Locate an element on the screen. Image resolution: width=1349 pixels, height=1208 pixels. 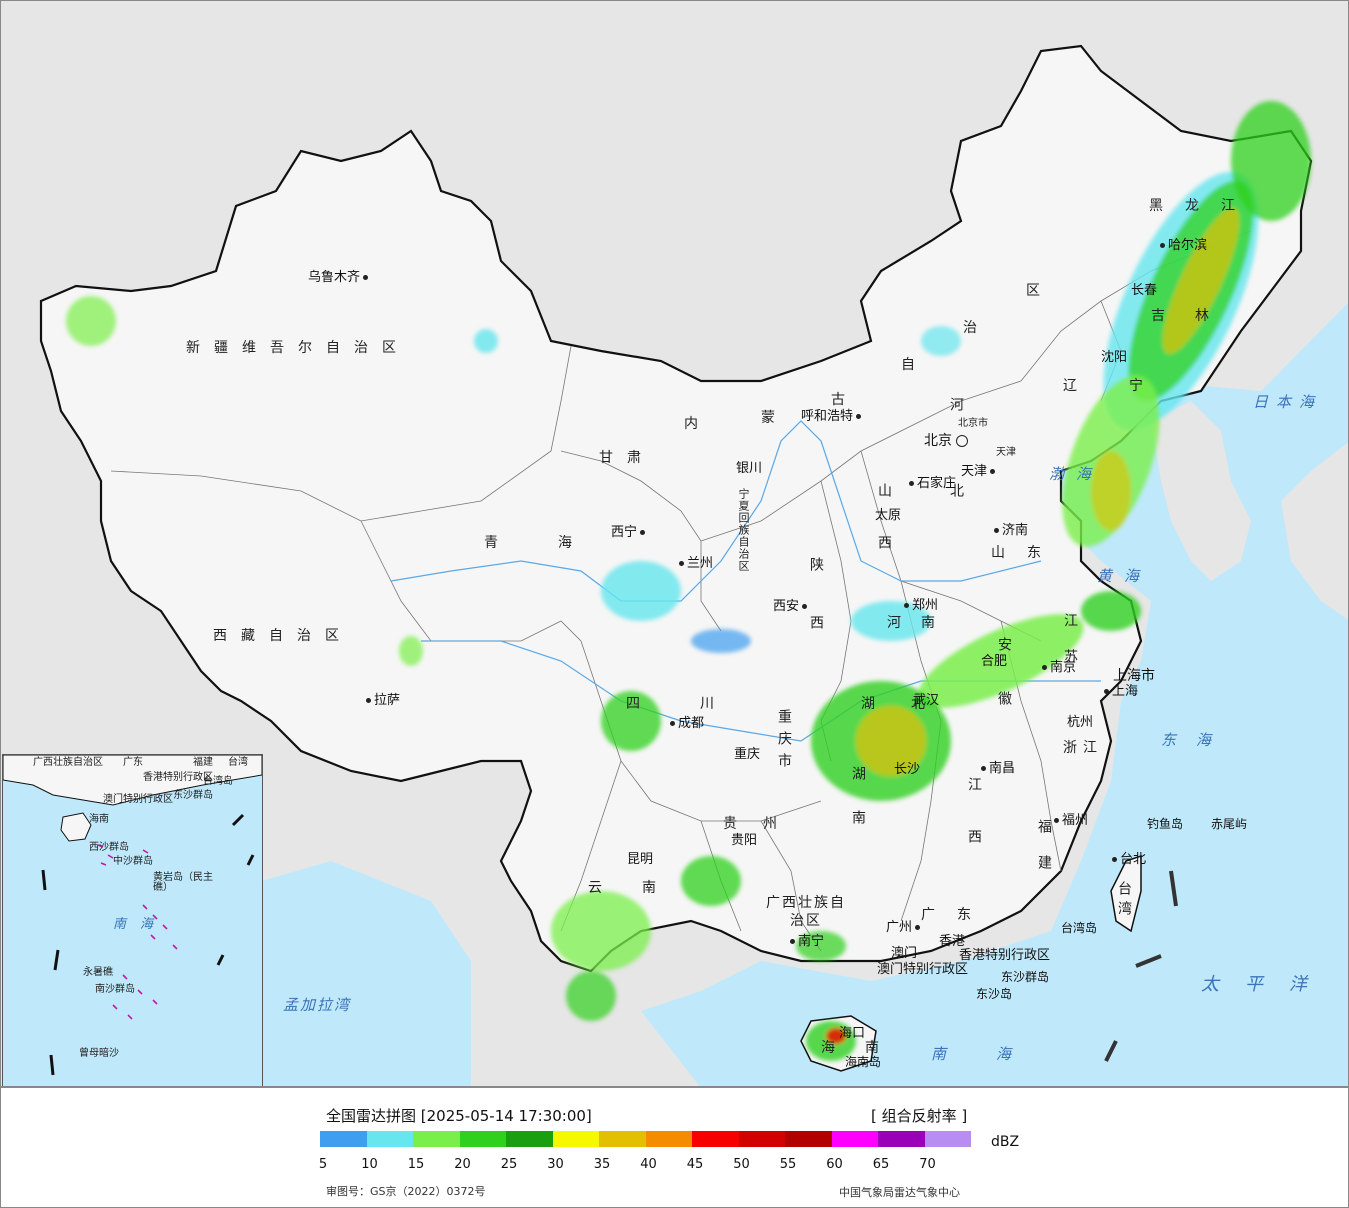
province-jilin: 吉林 is located at coordinates (1195, 316).